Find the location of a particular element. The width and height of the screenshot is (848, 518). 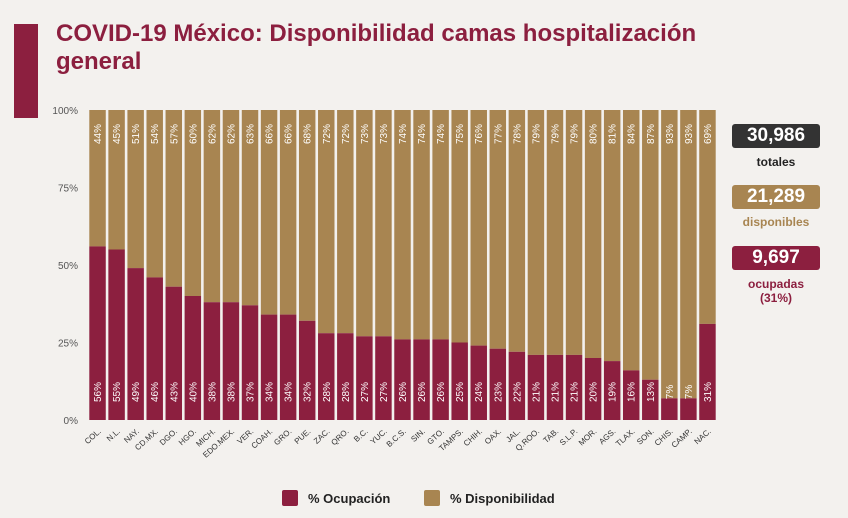

bar-label-ocupacion: 56% is located at coordinates (98, 392).